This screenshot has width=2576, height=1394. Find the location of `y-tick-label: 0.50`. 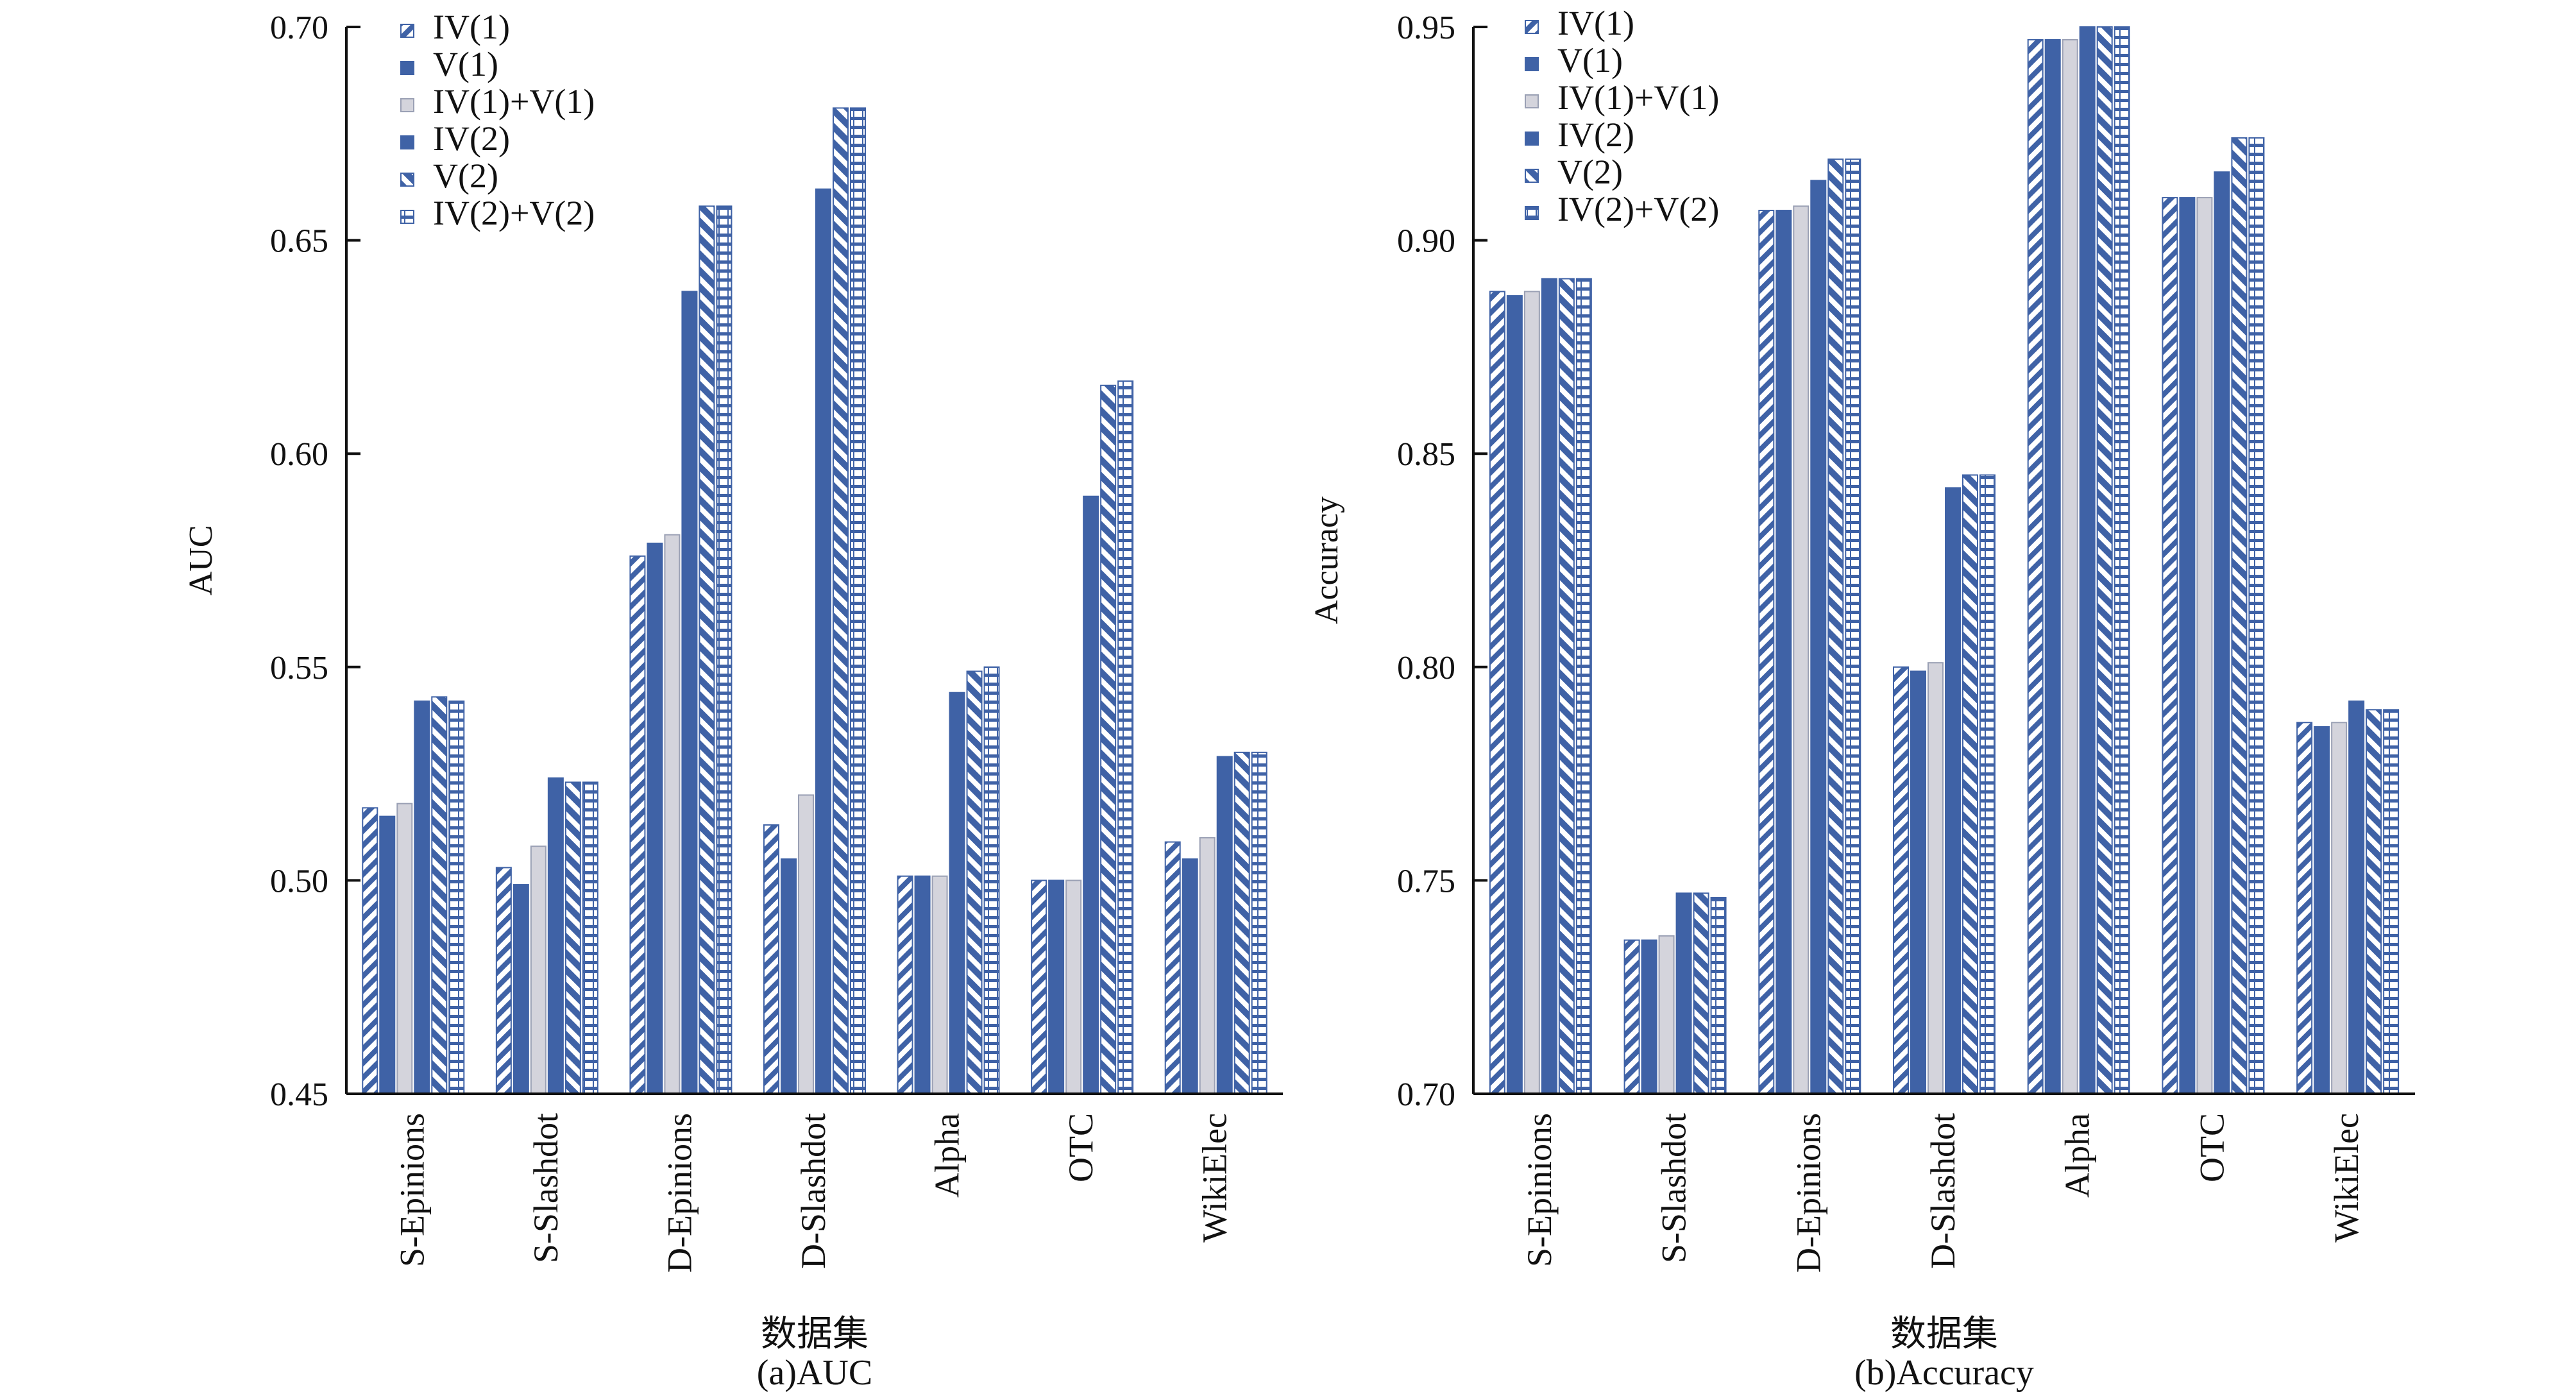

y-tick-label: 0.50 is located at coordinates (299, 881).